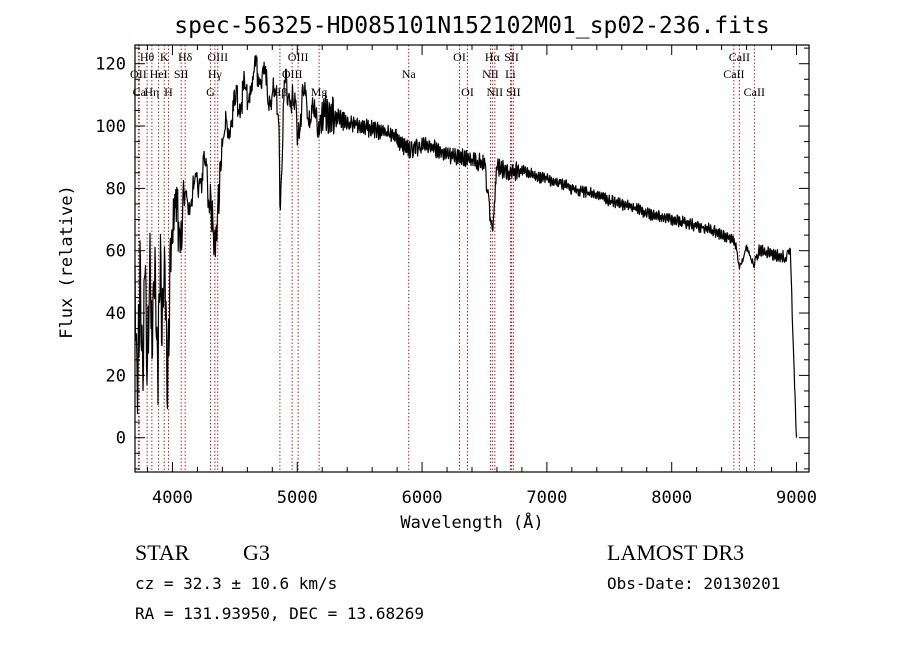  I want to click on y-tick-label: 40, so click(116, 314).